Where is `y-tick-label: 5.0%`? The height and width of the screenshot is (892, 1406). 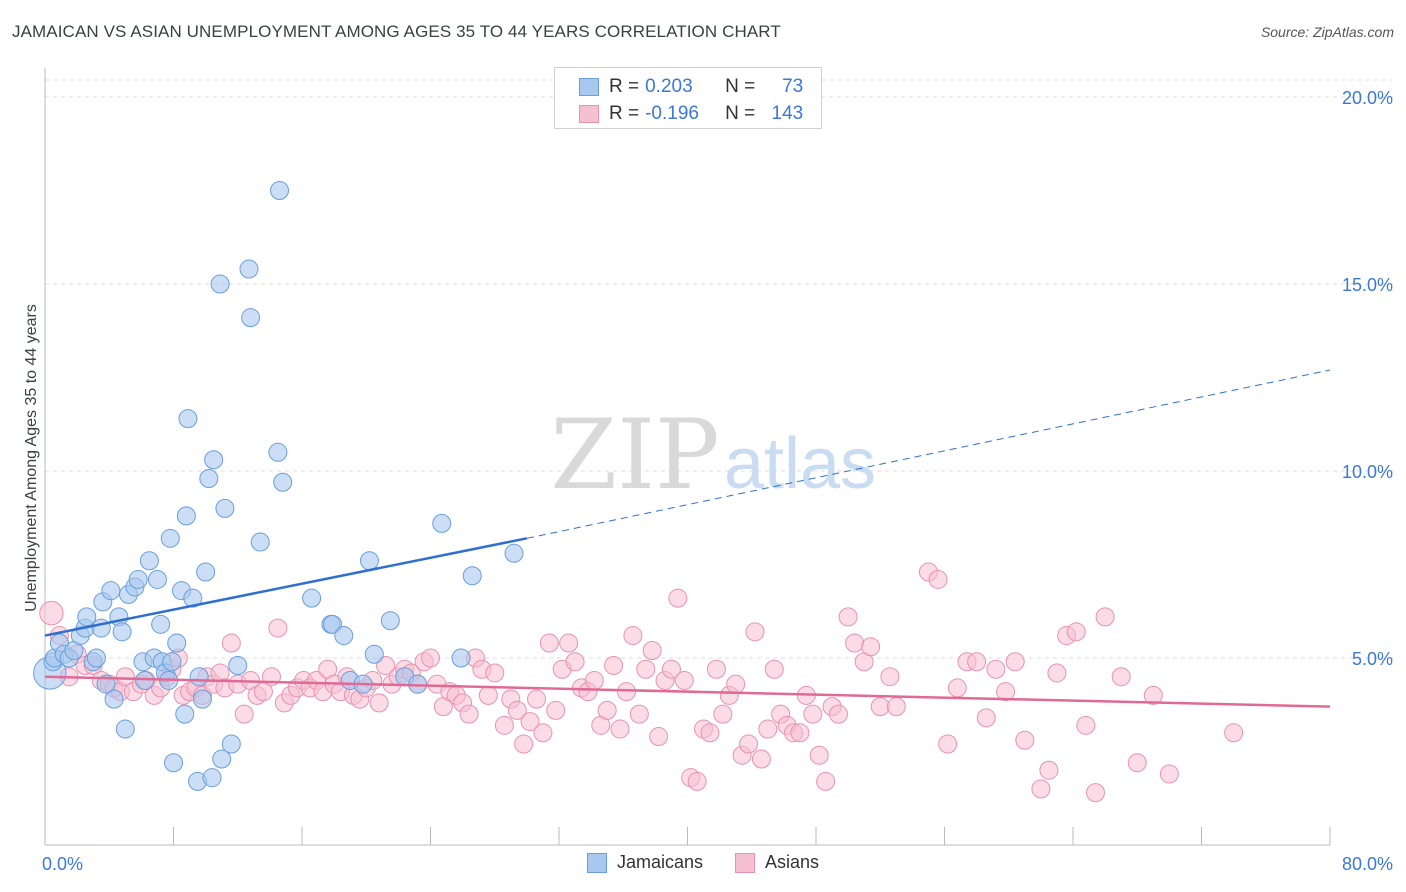
y-tick-label: 5.0% is located at coordinates (1372, 659).